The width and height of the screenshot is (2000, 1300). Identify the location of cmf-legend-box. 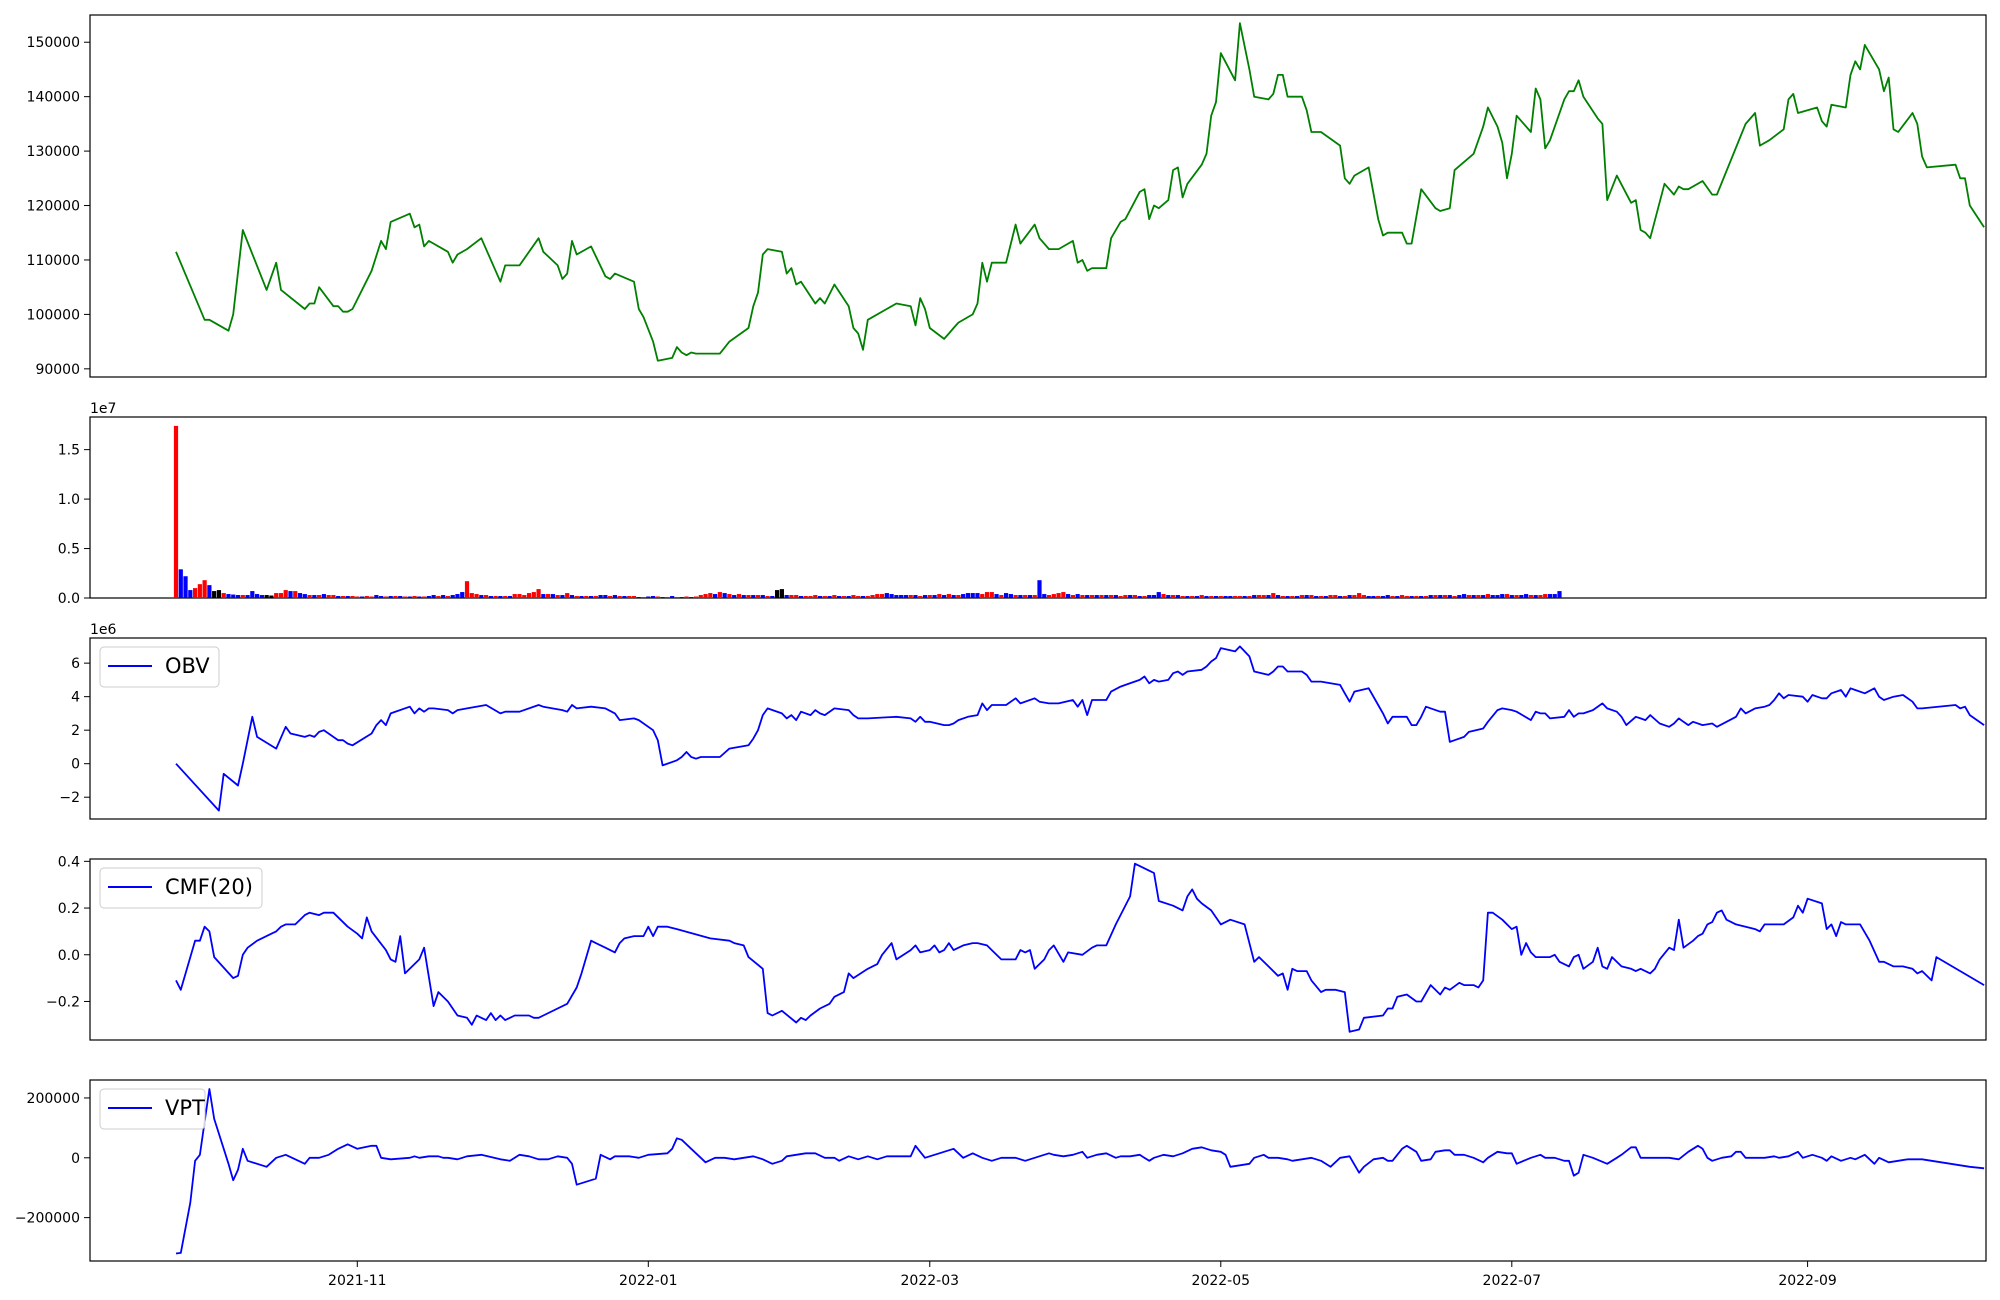
(181, 888).